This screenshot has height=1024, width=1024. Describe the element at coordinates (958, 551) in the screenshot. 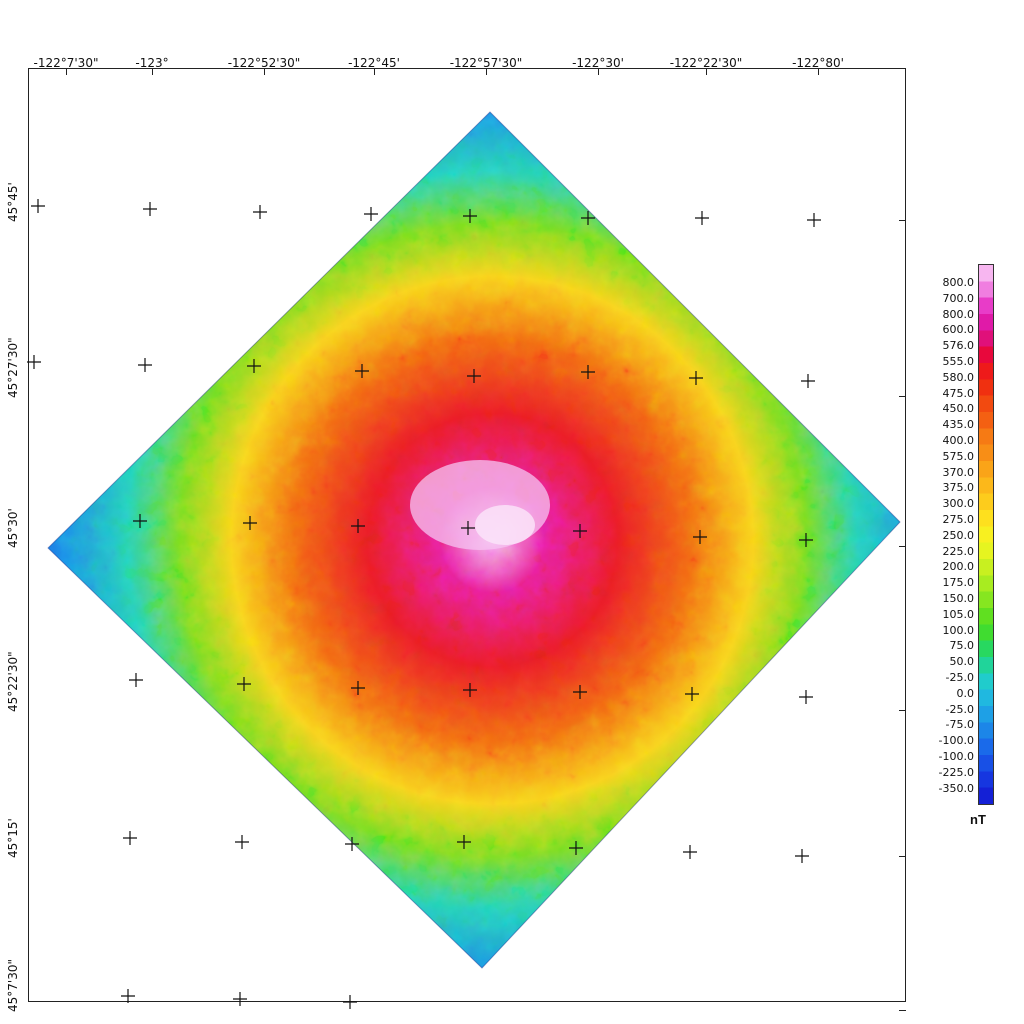

I see `legend-value: 225.0` at that location.